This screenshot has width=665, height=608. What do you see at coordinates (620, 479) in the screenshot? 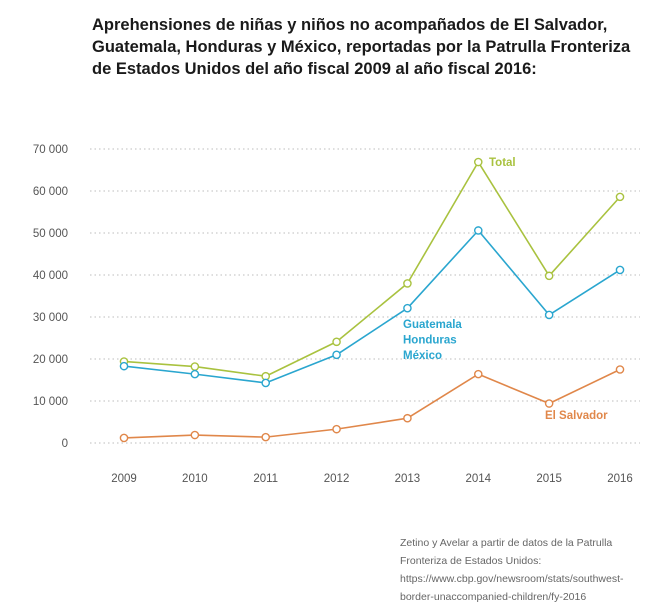
I see `x-tick-label: 2016` at bounding box center [620, 479].